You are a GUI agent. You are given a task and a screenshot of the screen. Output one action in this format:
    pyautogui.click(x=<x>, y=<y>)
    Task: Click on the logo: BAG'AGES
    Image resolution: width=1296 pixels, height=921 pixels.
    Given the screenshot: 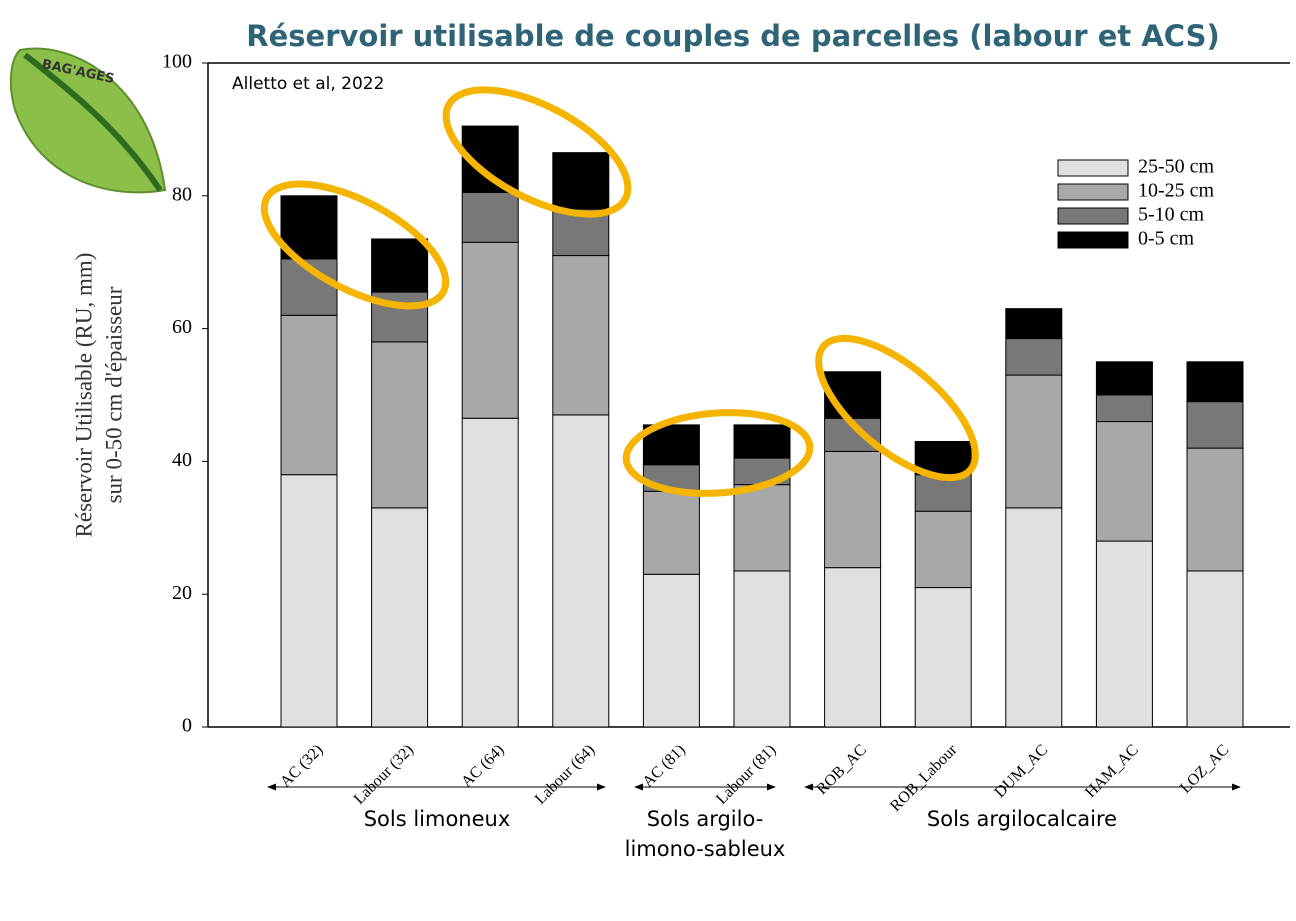 What is the action you would take?
    pyautogui.click(x=88, y=120)
    